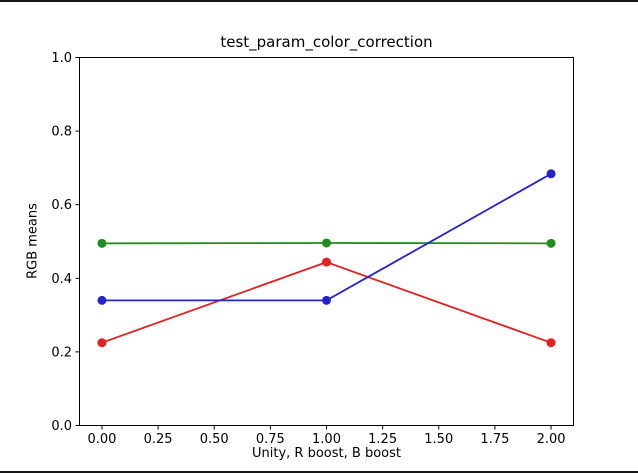 This screenshot has width=638, height=473. What do you see at coordinates (61, 58) in the screenshot?
I see `y-tick-label: 1.0` at bounding box center [61, 58].